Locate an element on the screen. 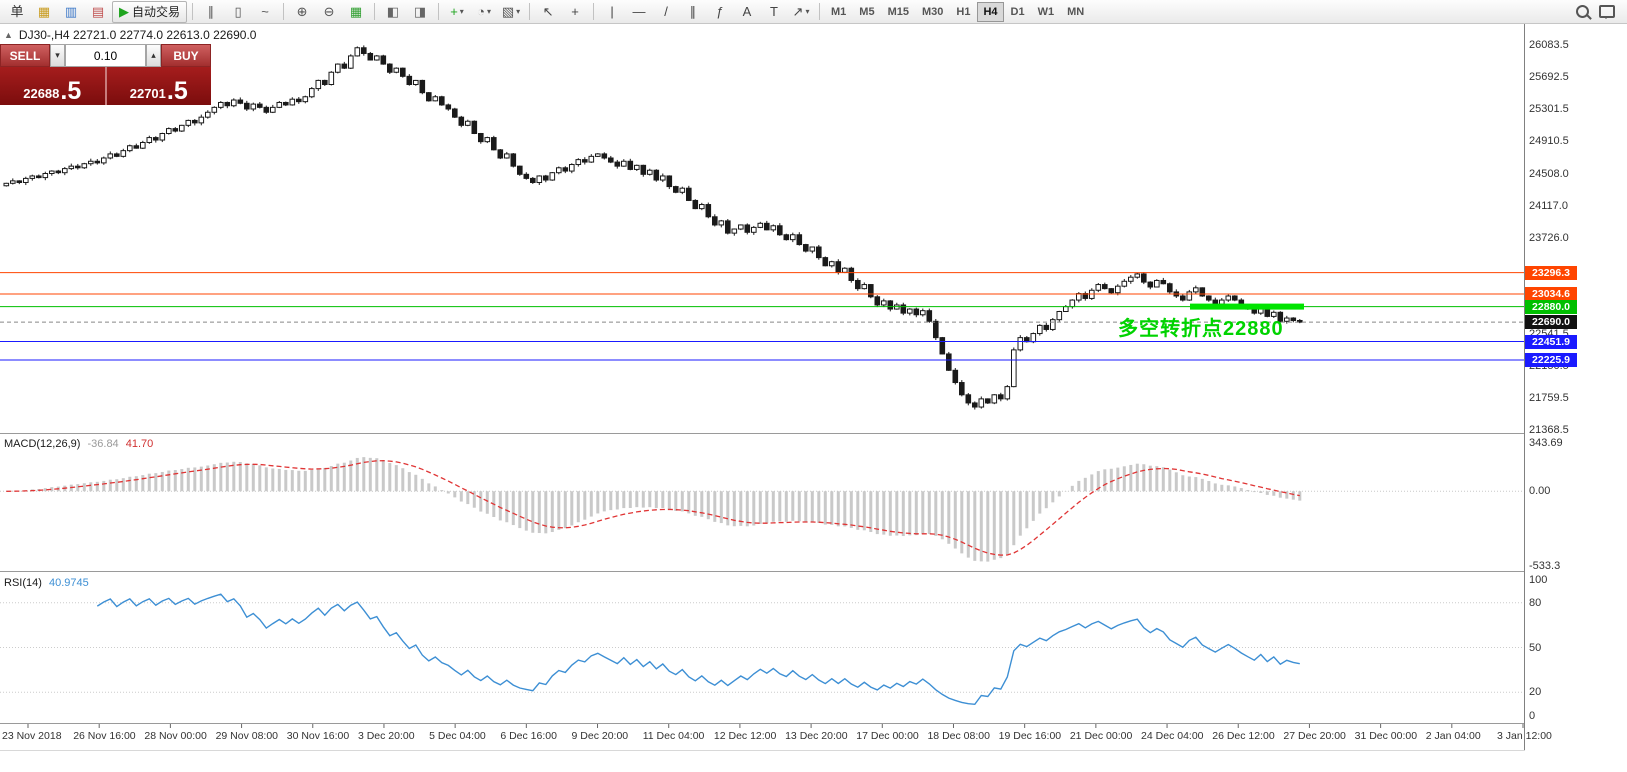  chart-shift-button: ◨ is located at coordinates (420, 12).